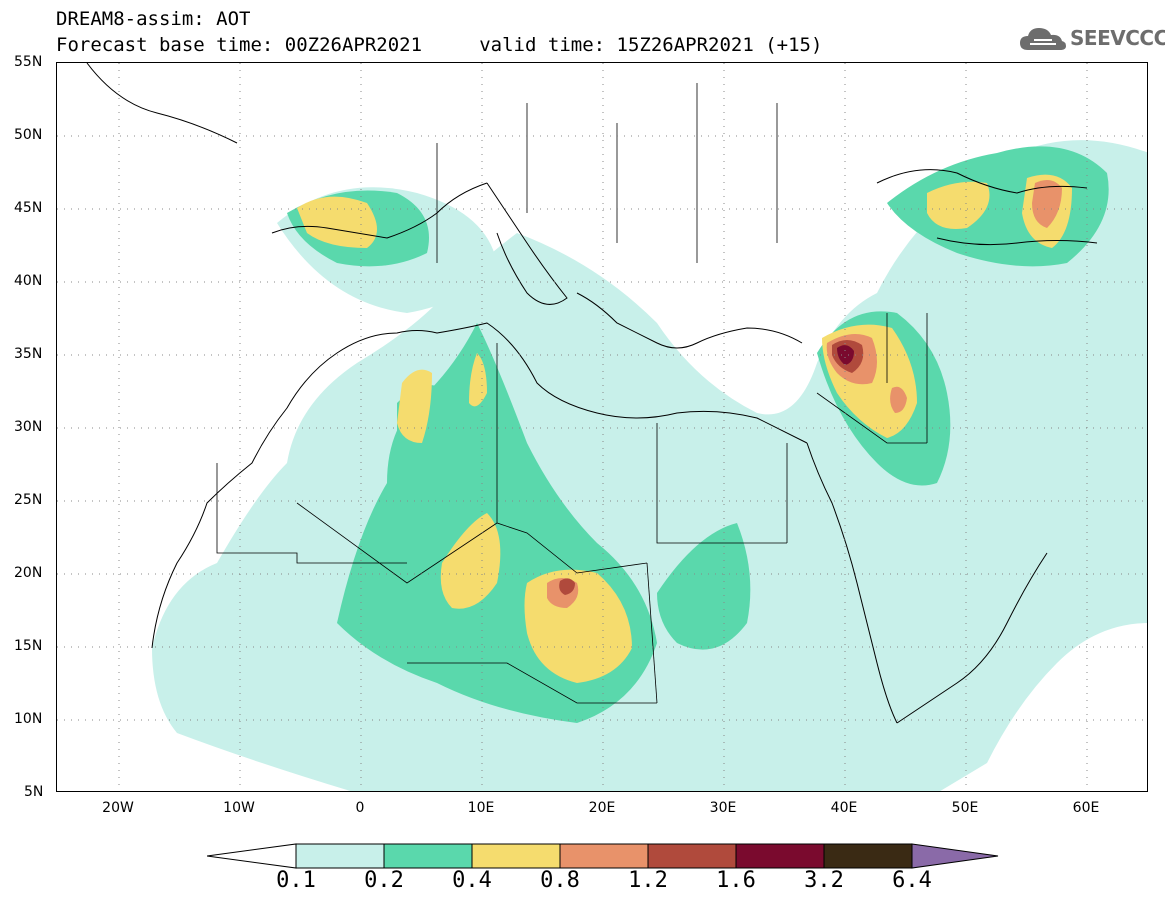 The image size is (1165, 905). What do you see at coordinates (28, 427) in the screenshot?
I see `lat-label-30n: 30N` at bounding box center [28, 427].